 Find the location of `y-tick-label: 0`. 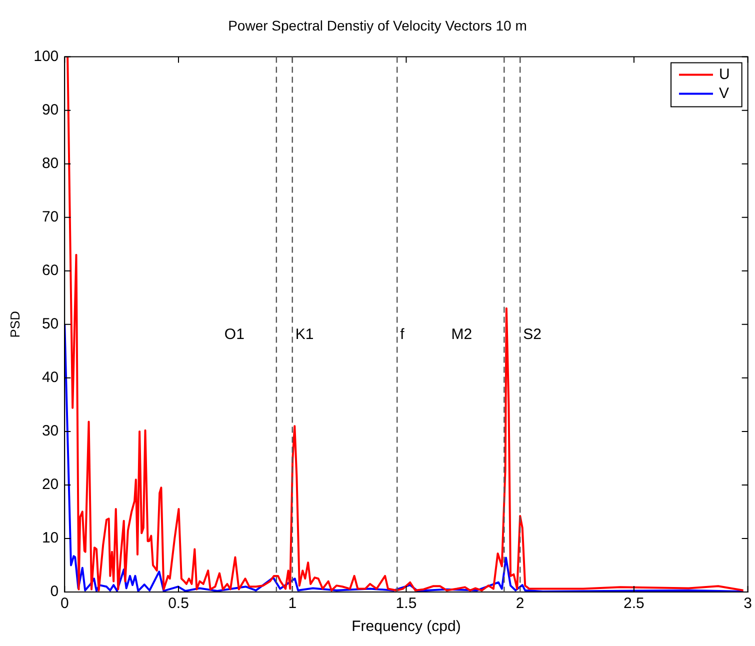

y-tick-label: 0 is located at coordinates (54, 591).